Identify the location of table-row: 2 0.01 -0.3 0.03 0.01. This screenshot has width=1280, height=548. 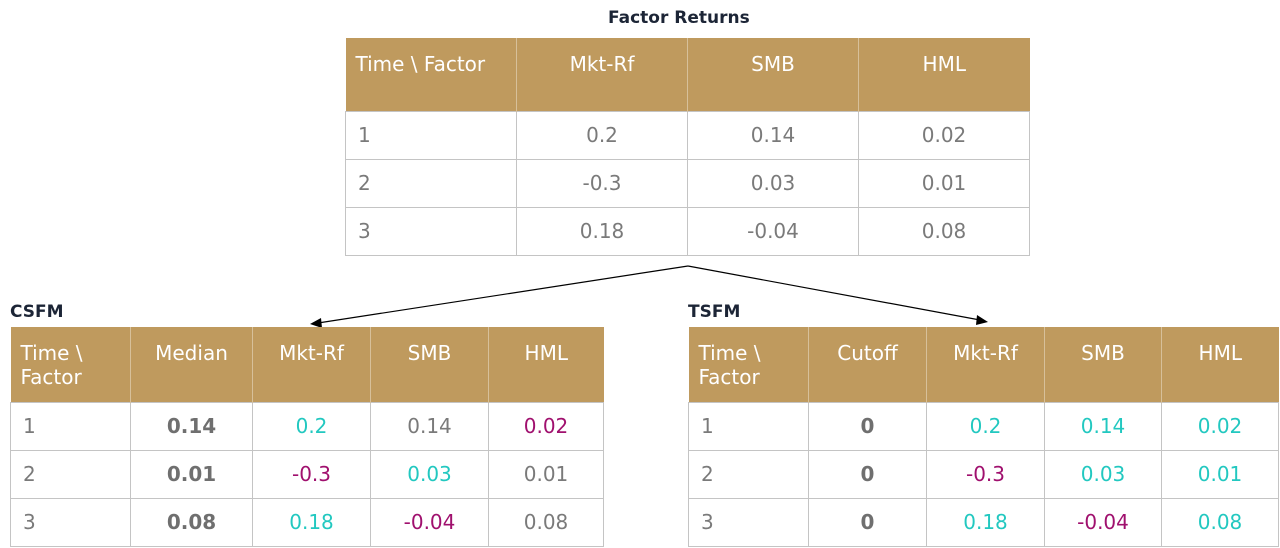
(307, 474).